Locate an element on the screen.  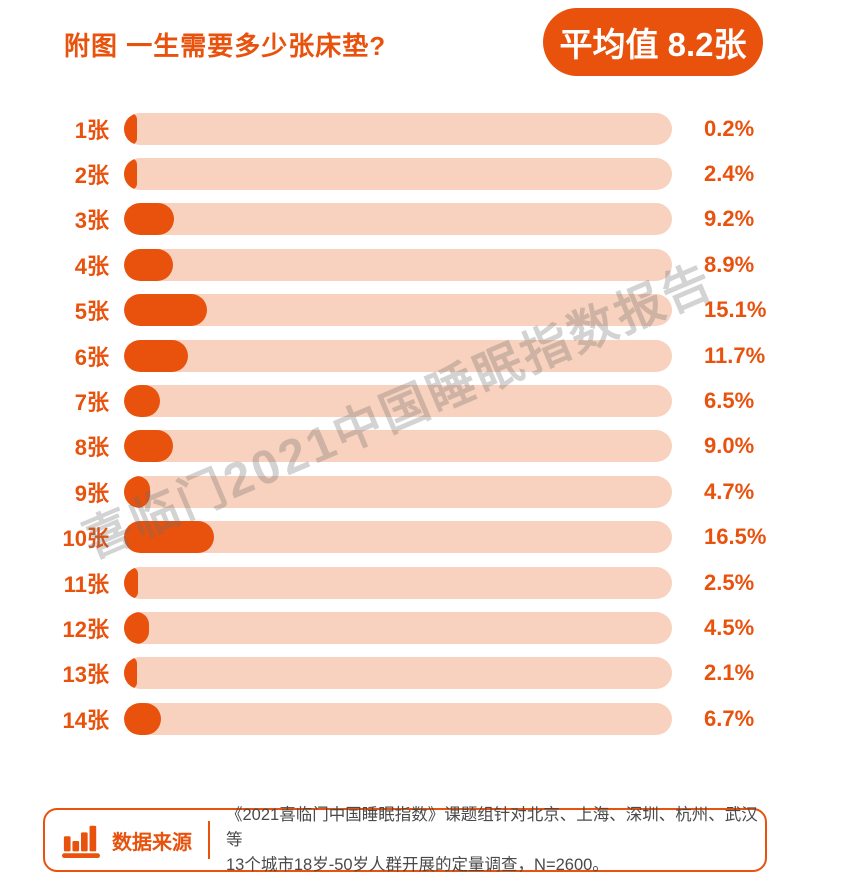
row-label: 3张 is located at coordinates (91, 221).